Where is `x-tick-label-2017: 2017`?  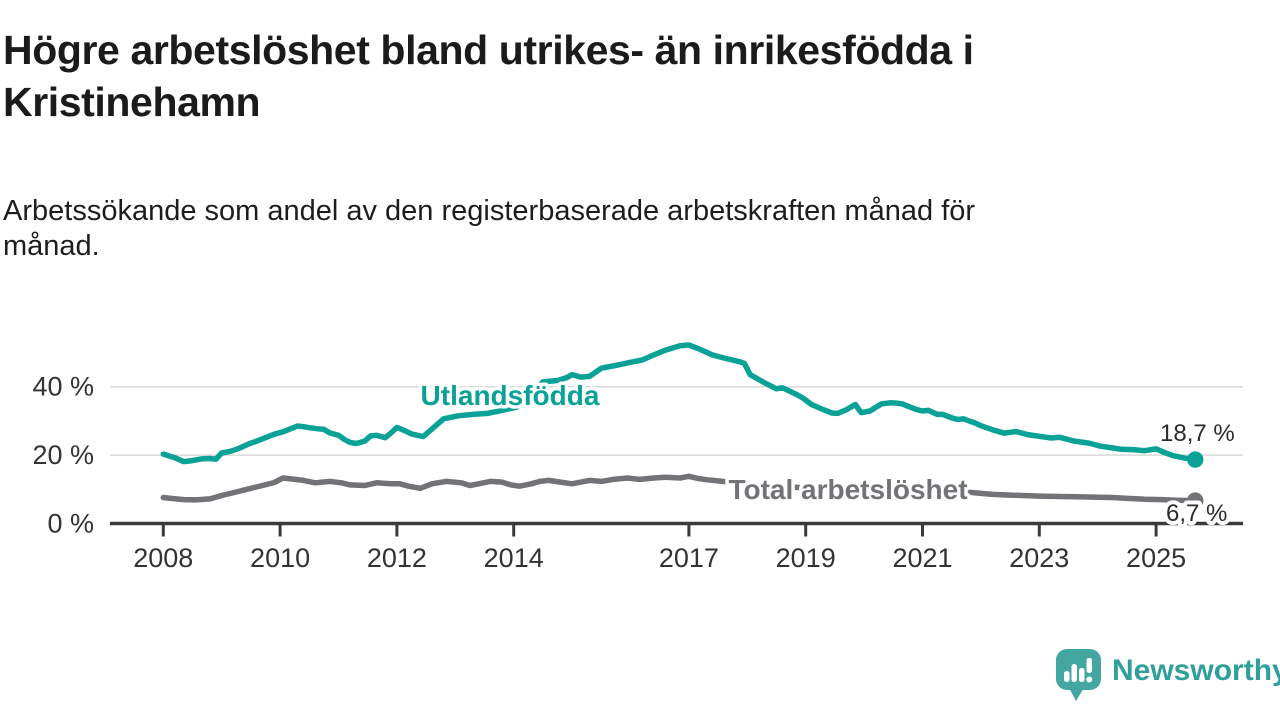 x-tick-label-2017: 2017 is located at coordinates (689, 558).